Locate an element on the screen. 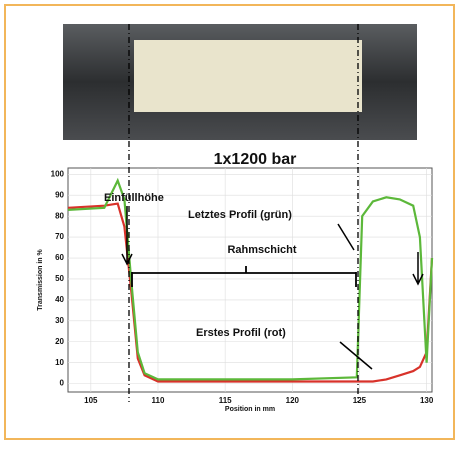 This screenshot has width=459, height=449. y-tick-label: 40 is located at coordinates (59, 299).